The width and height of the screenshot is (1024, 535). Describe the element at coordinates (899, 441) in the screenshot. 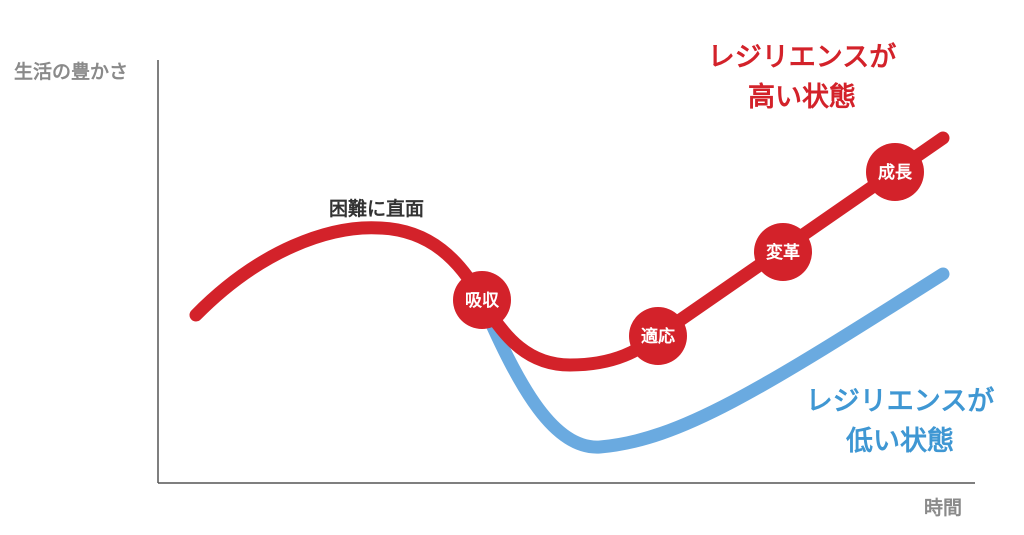

I see `low-resilience-label-line2: 低い状態` at that location.